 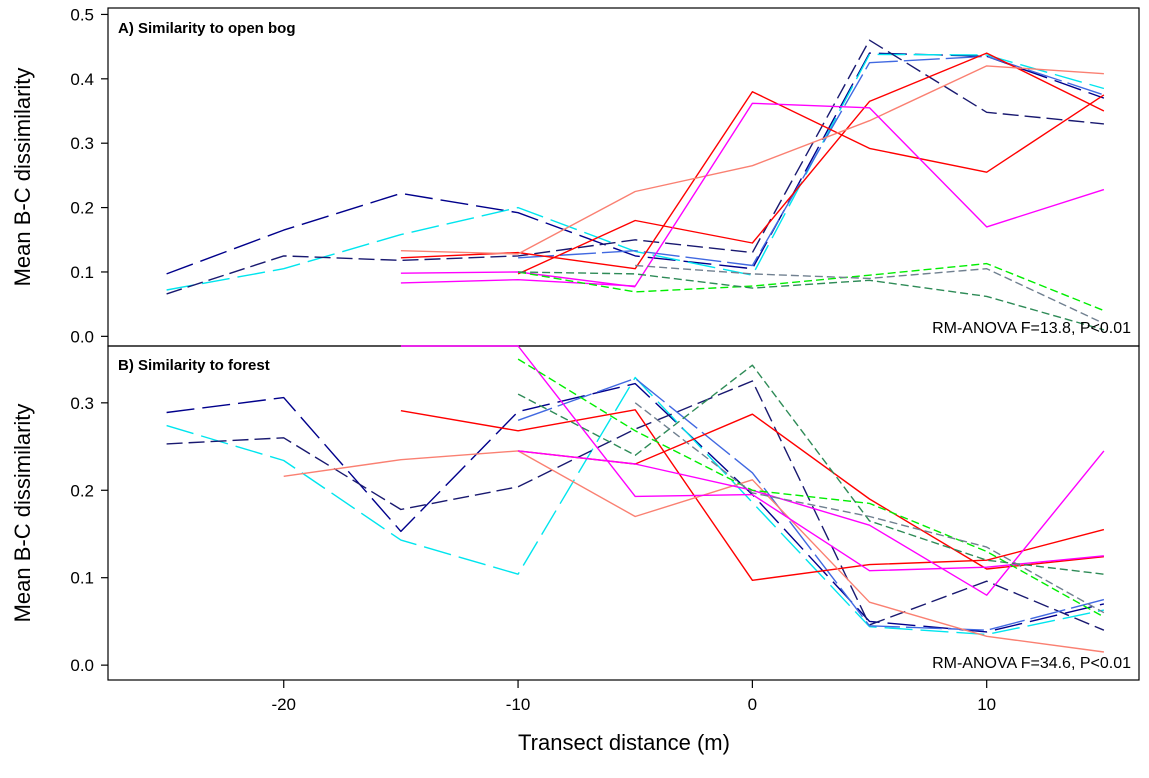 I want to click on panel-a-title: A) Similarity to open bog, so click(x=207, y=28).